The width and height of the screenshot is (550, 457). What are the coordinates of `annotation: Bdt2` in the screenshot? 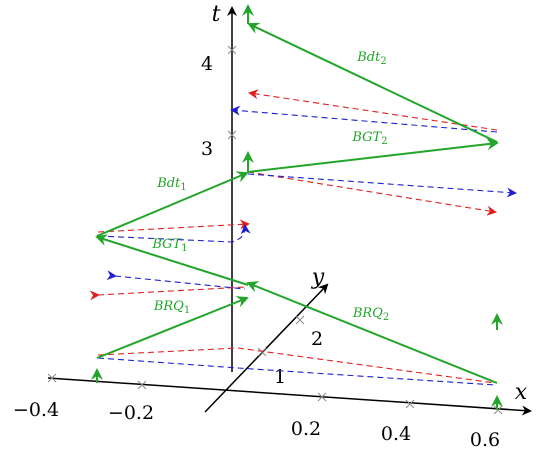 It's located at (371, 58).